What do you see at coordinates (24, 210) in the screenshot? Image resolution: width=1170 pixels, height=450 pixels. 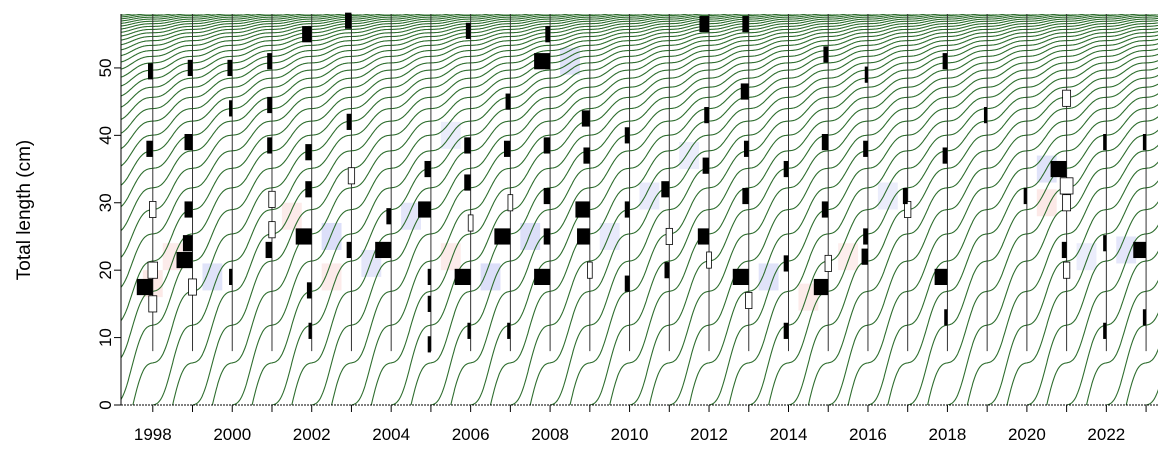 I see `y-axis-title: Total length (cm)` at bounding box center [24, 210].